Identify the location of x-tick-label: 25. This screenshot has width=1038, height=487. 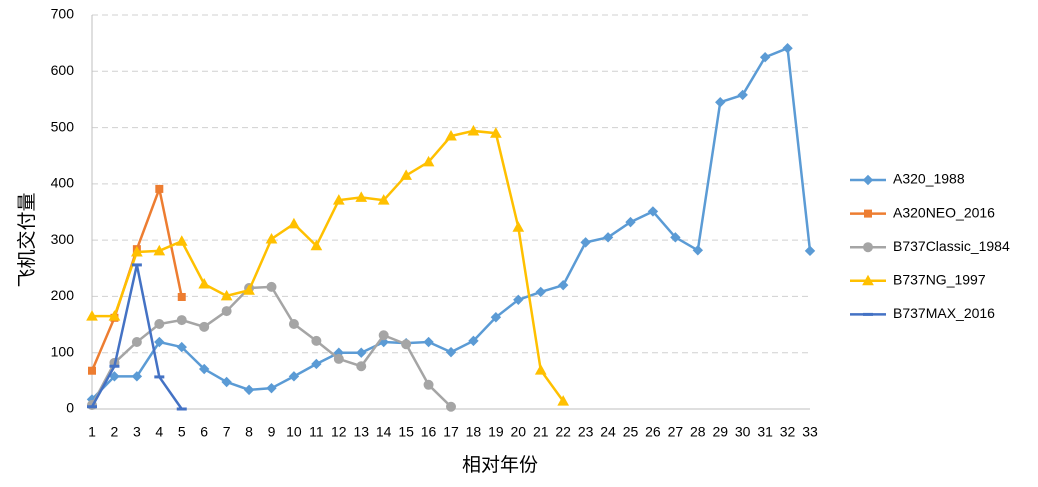
(631, 432).